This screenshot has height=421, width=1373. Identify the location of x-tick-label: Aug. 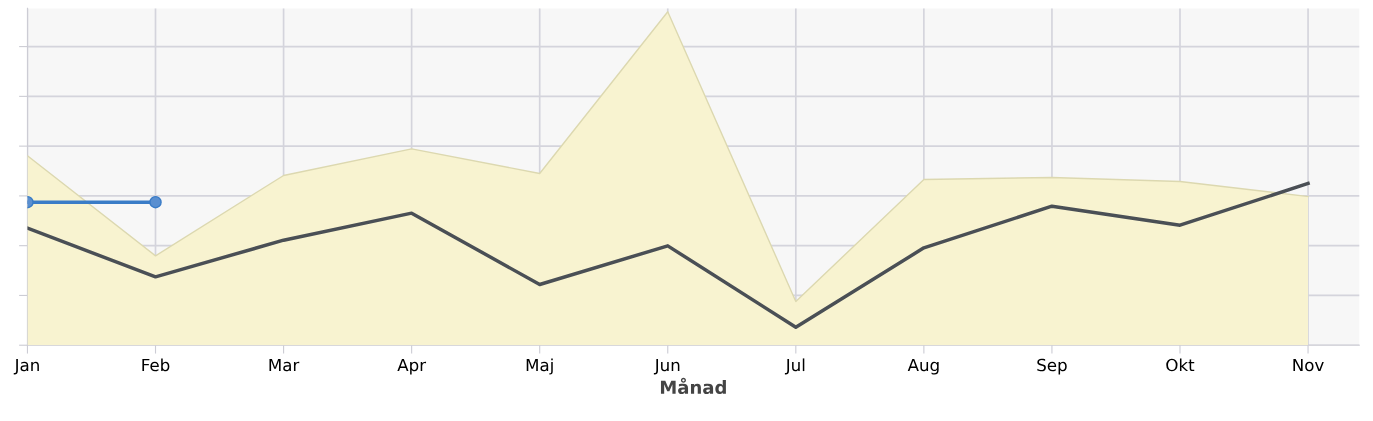
(923, 366).